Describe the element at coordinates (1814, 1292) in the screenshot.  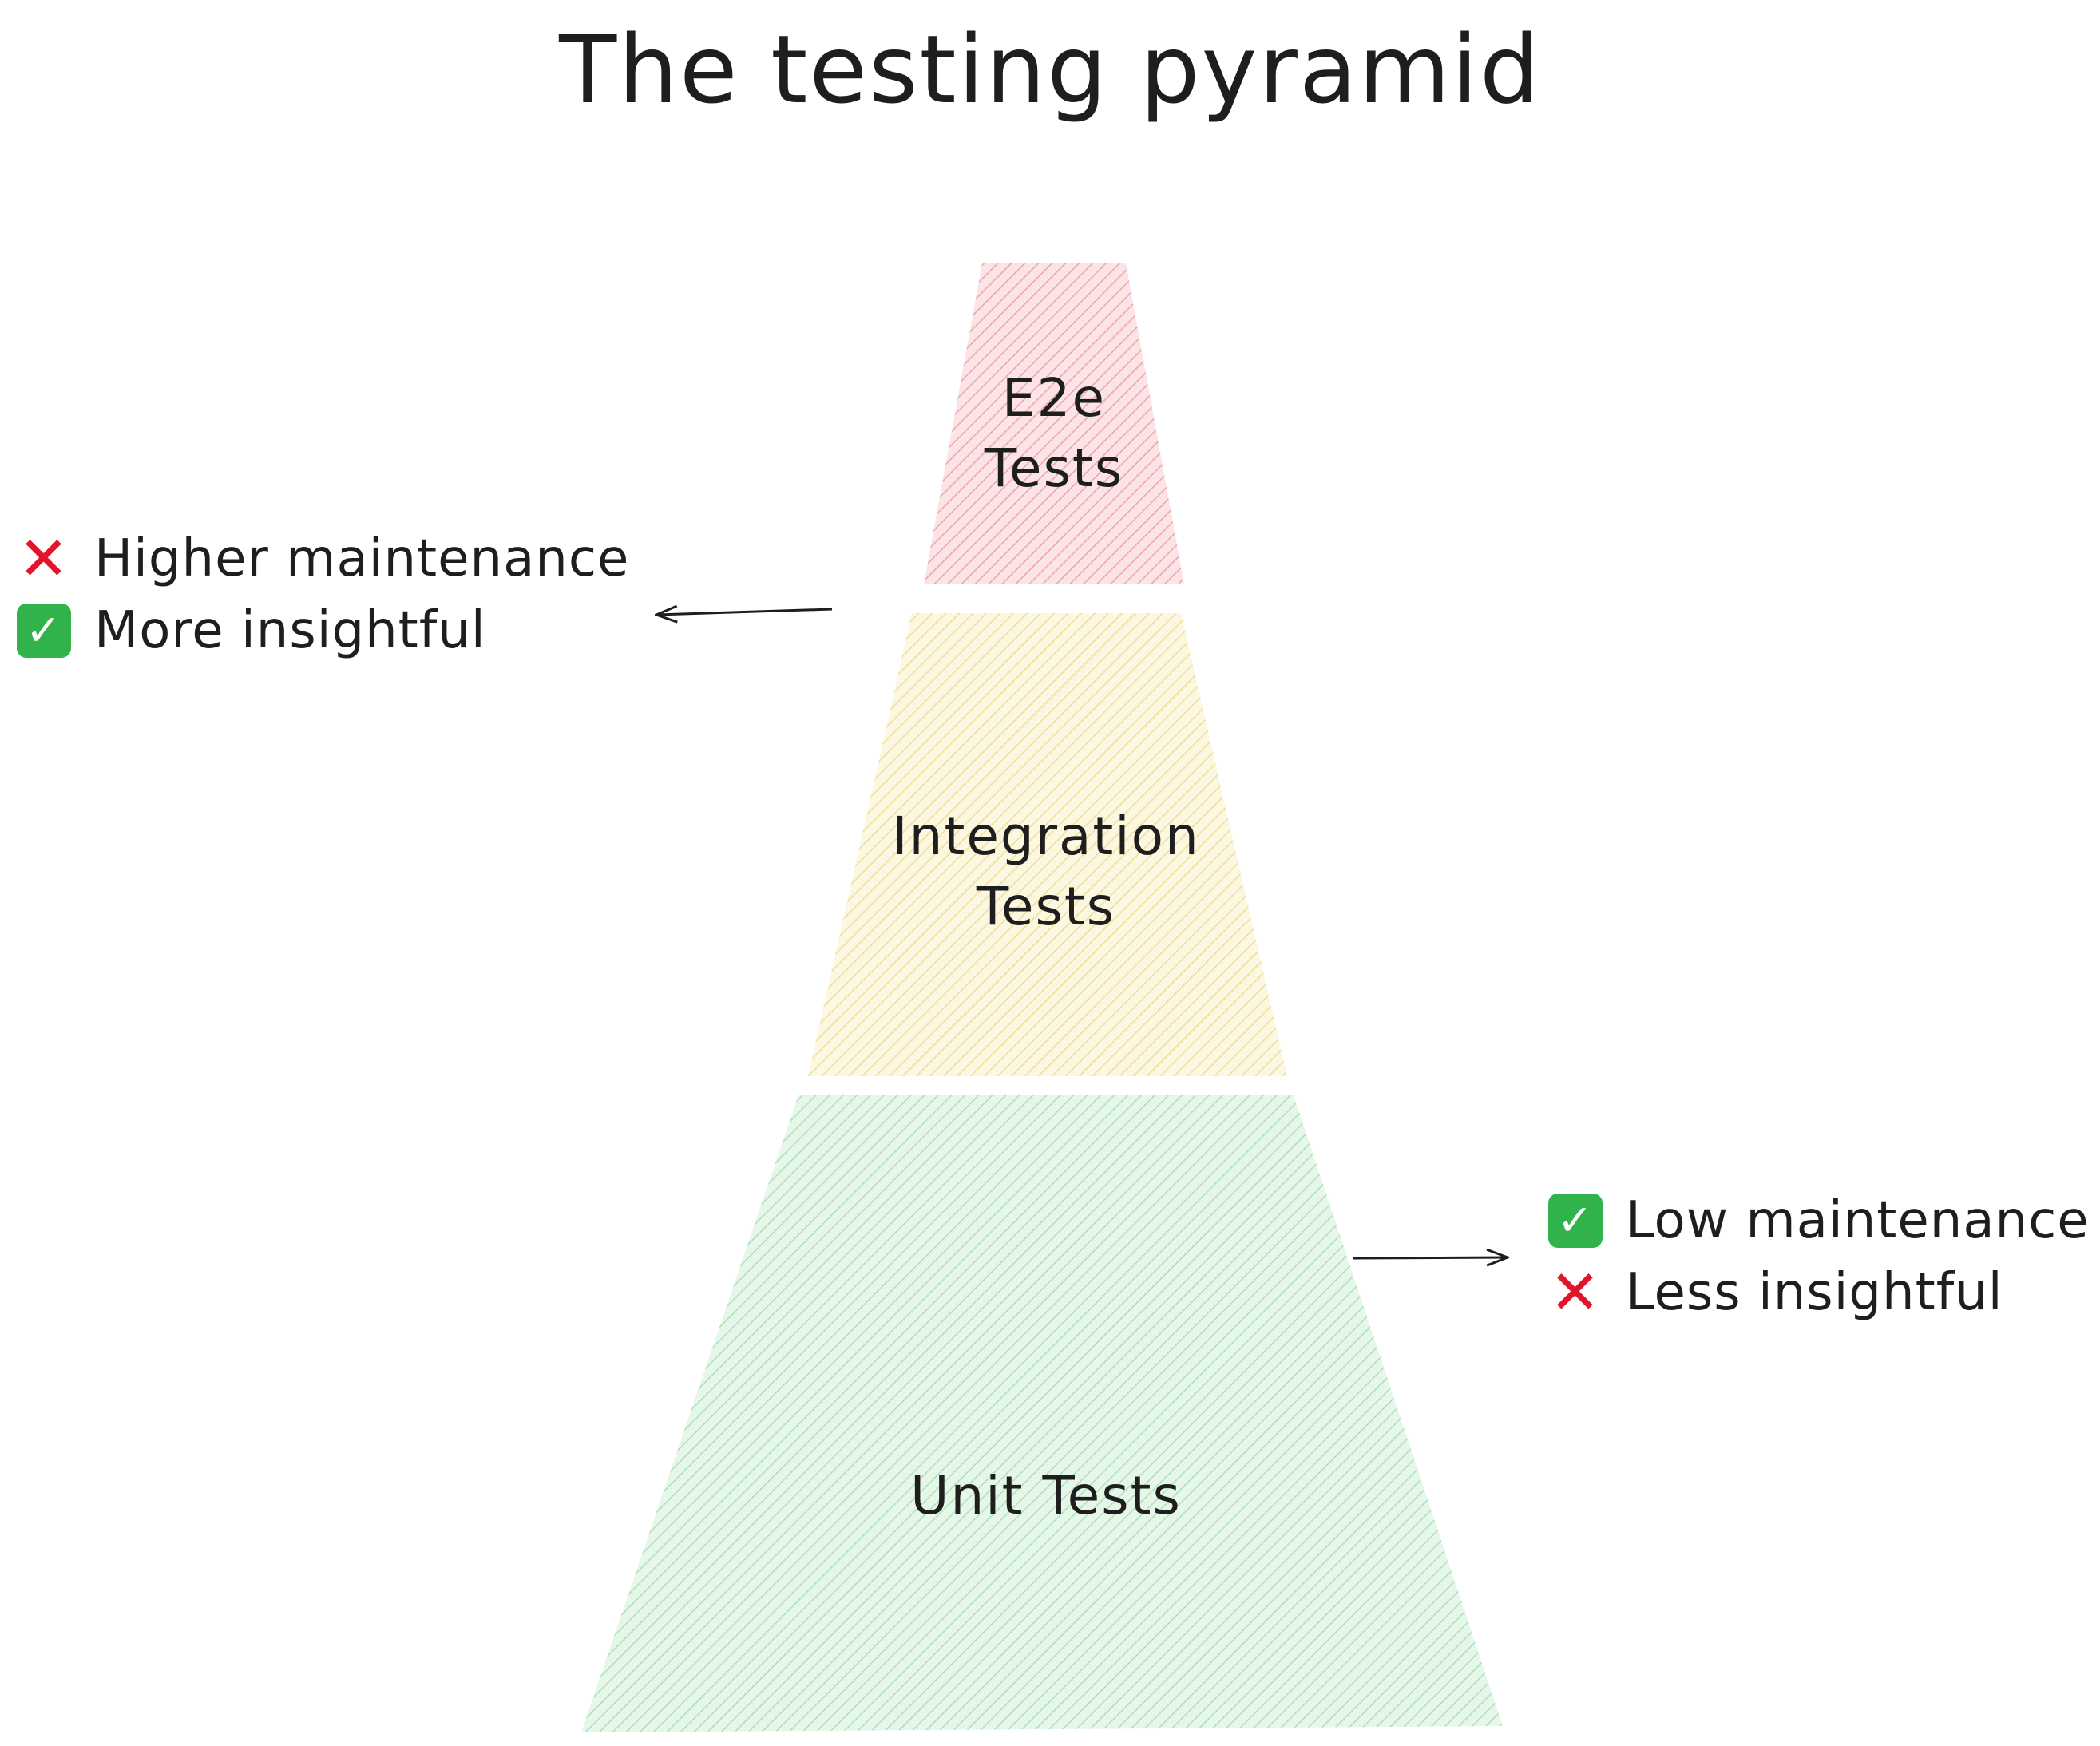
I see `bottom-note-text-2: Less insightful` at that location.